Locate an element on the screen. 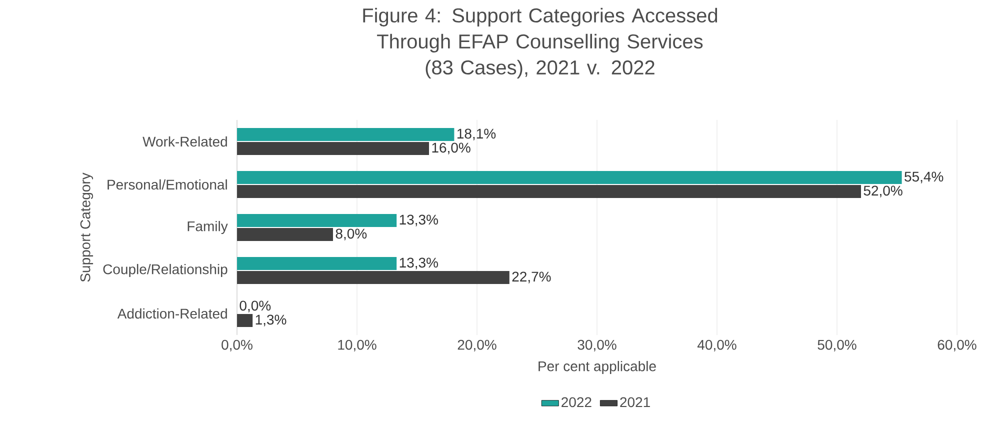  chart-subtitle: (83 Cases), 2021 v. 2022 is located at coordinates (540, 69).